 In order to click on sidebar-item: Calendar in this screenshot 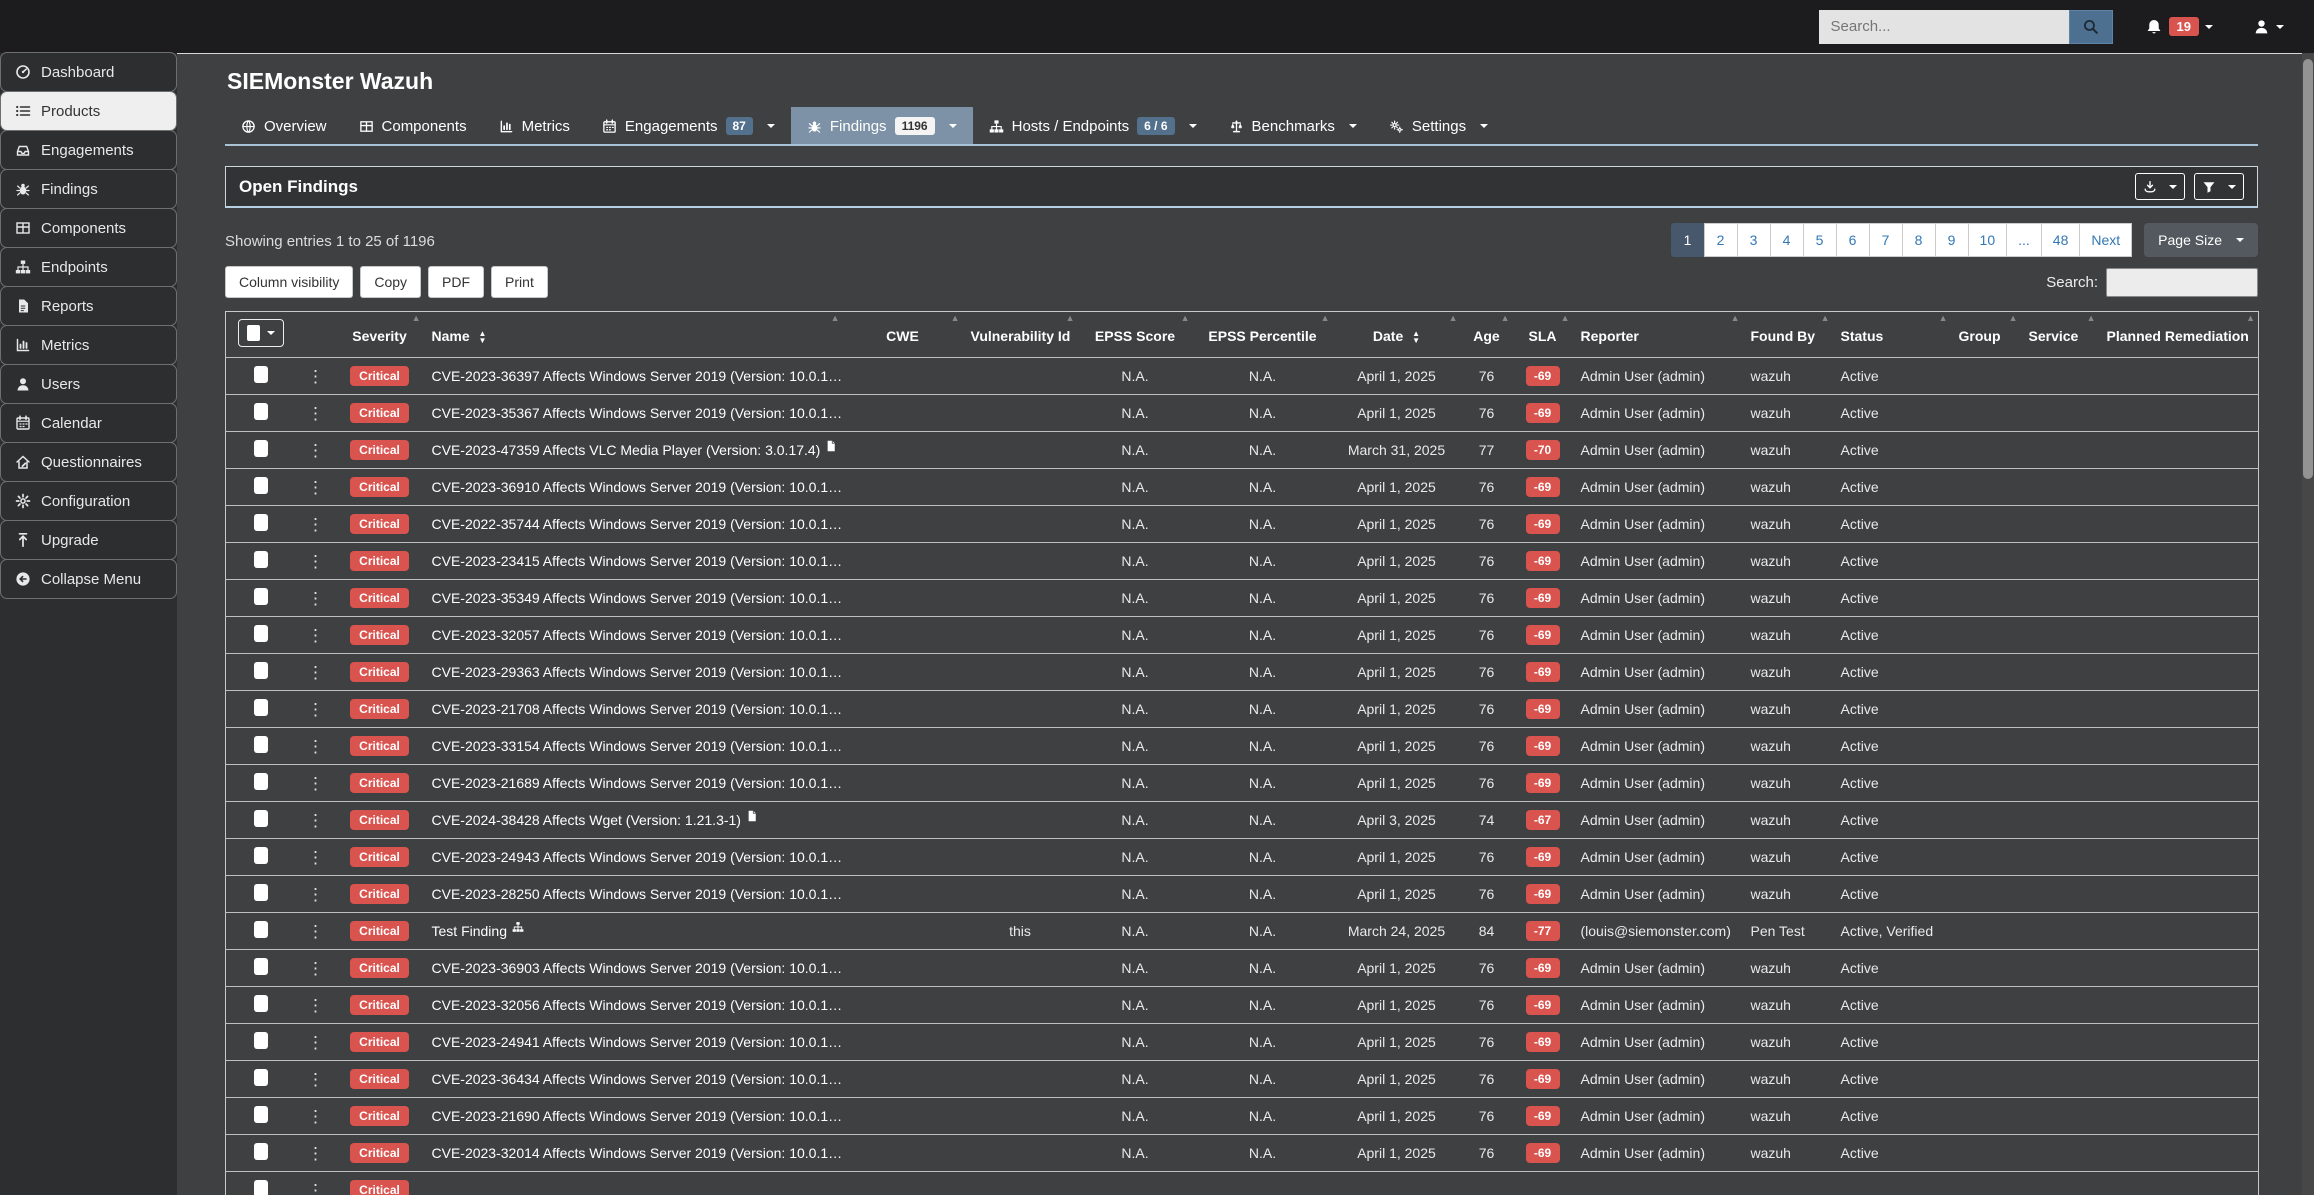, I will do `click(88, 423)`.